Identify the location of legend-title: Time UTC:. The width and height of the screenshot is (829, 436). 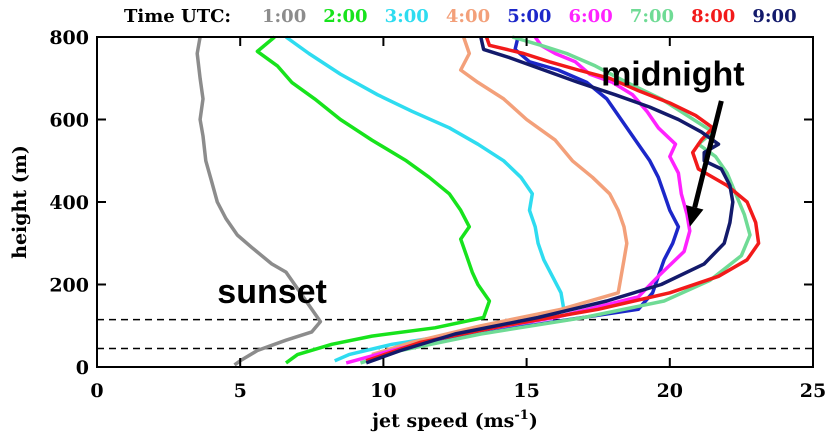
(177, 16).